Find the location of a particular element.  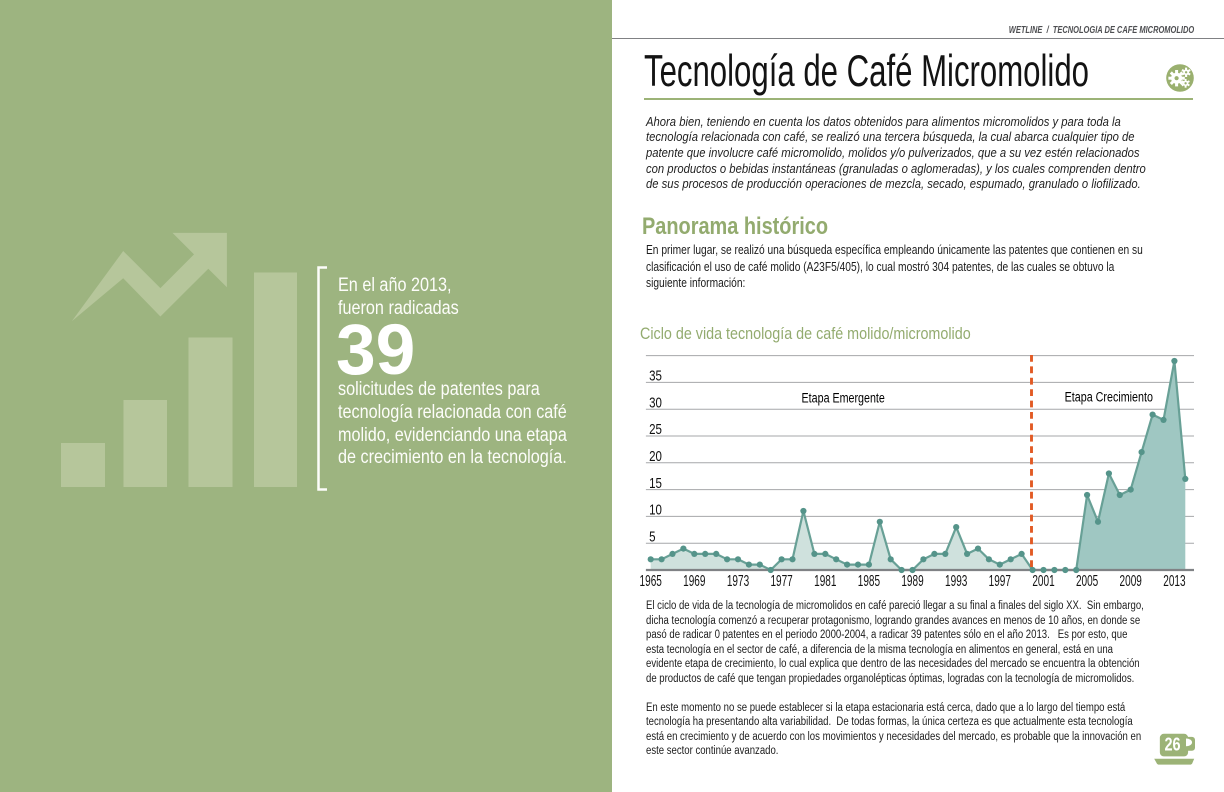

svg-text: 2001 is located at coordinates (1043, 581).